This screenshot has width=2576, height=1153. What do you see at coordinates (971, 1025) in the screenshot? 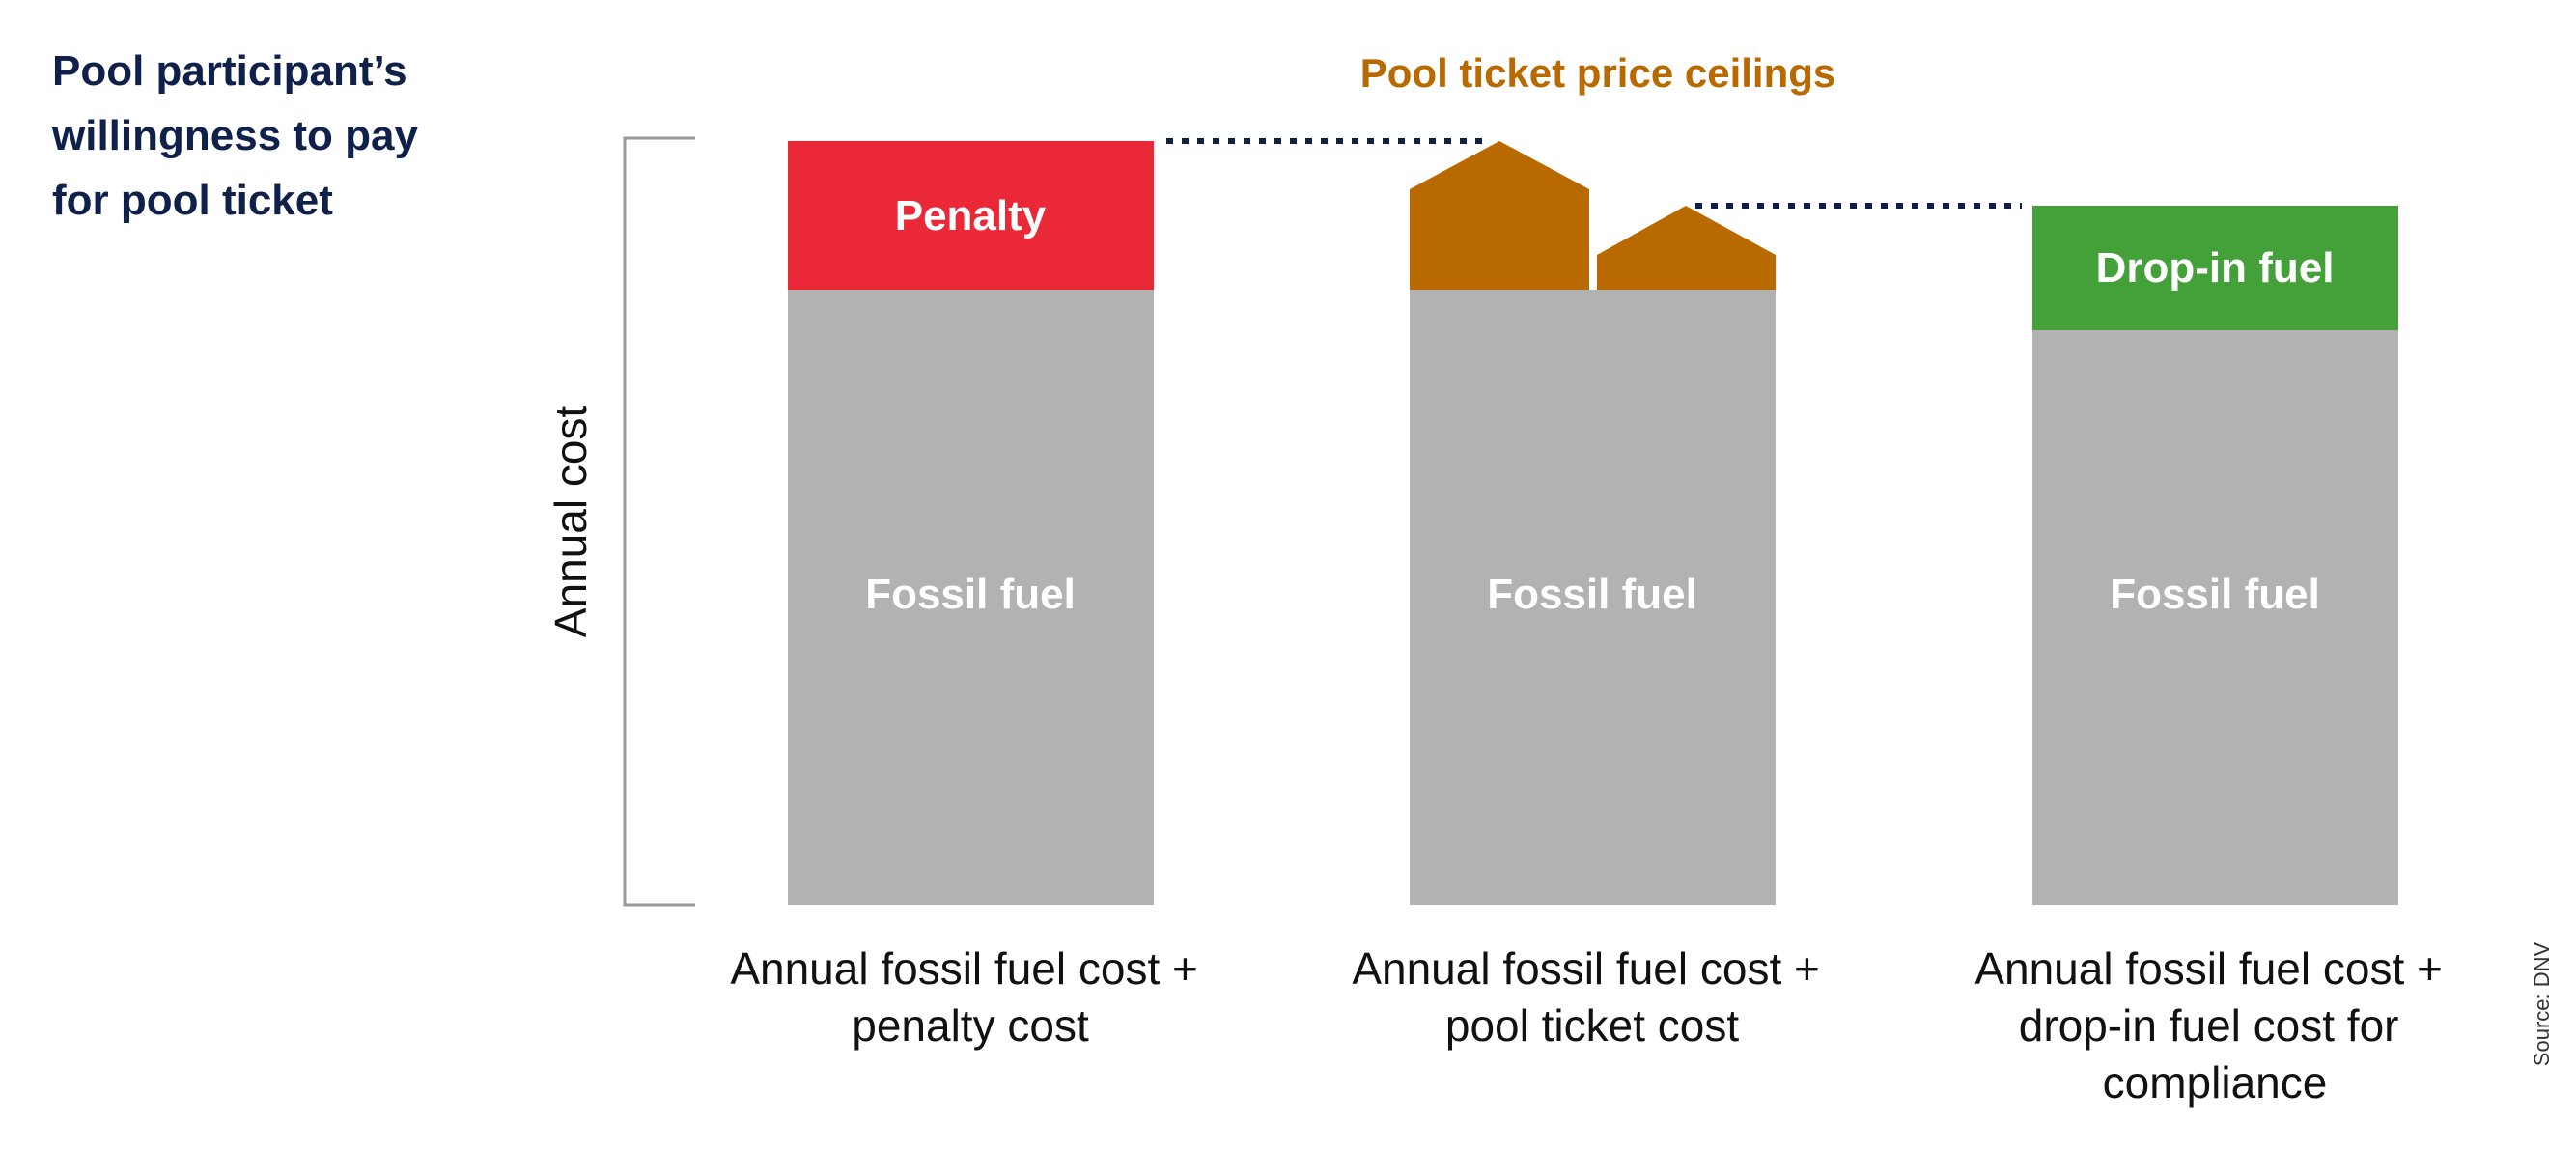
I see `bar-1-category-line-2: penalty cost` at bounding box center [971, 1025].